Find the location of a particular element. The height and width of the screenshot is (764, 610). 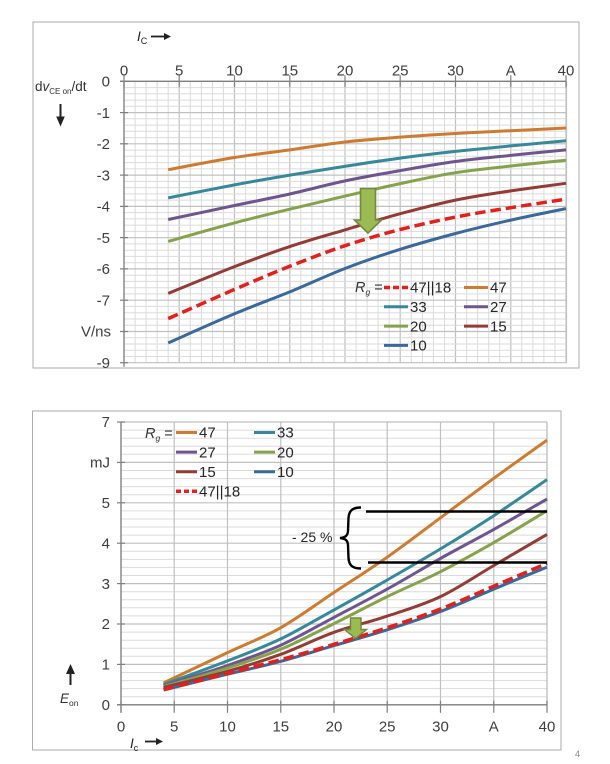

svg-text: 1 is located at coordinates (106, 665).